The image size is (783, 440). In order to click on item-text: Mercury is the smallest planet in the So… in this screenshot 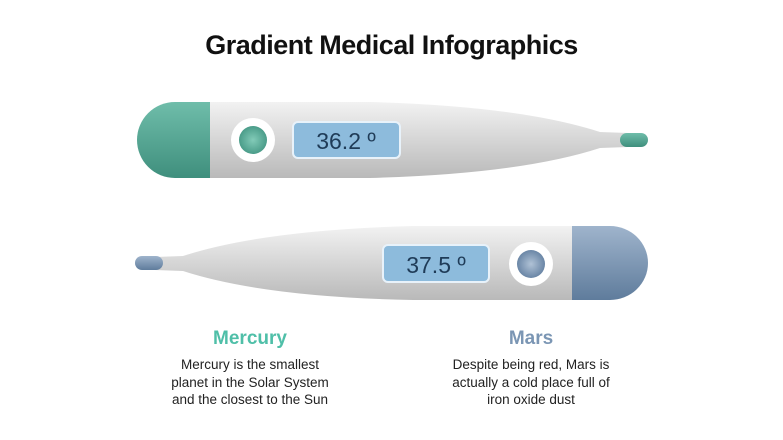, I will do `click(250, 382)`.